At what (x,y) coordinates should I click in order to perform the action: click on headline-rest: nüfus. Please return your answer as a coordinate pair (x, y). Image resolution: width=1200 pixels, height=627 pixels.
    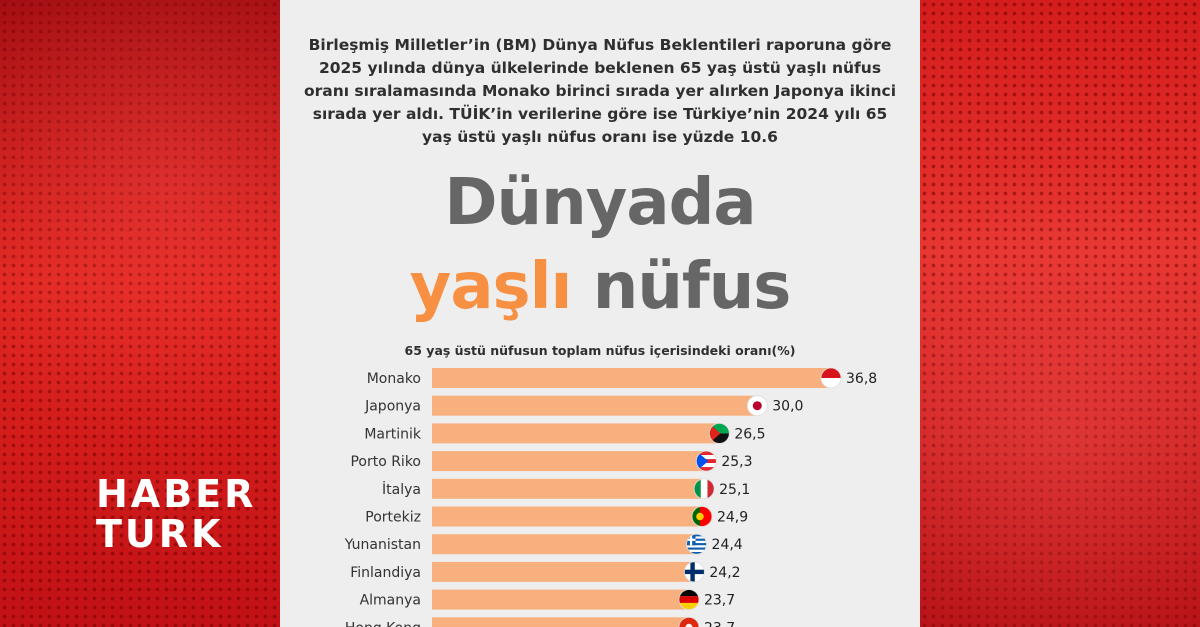
    Looking at the image, I should click on (692, 287).